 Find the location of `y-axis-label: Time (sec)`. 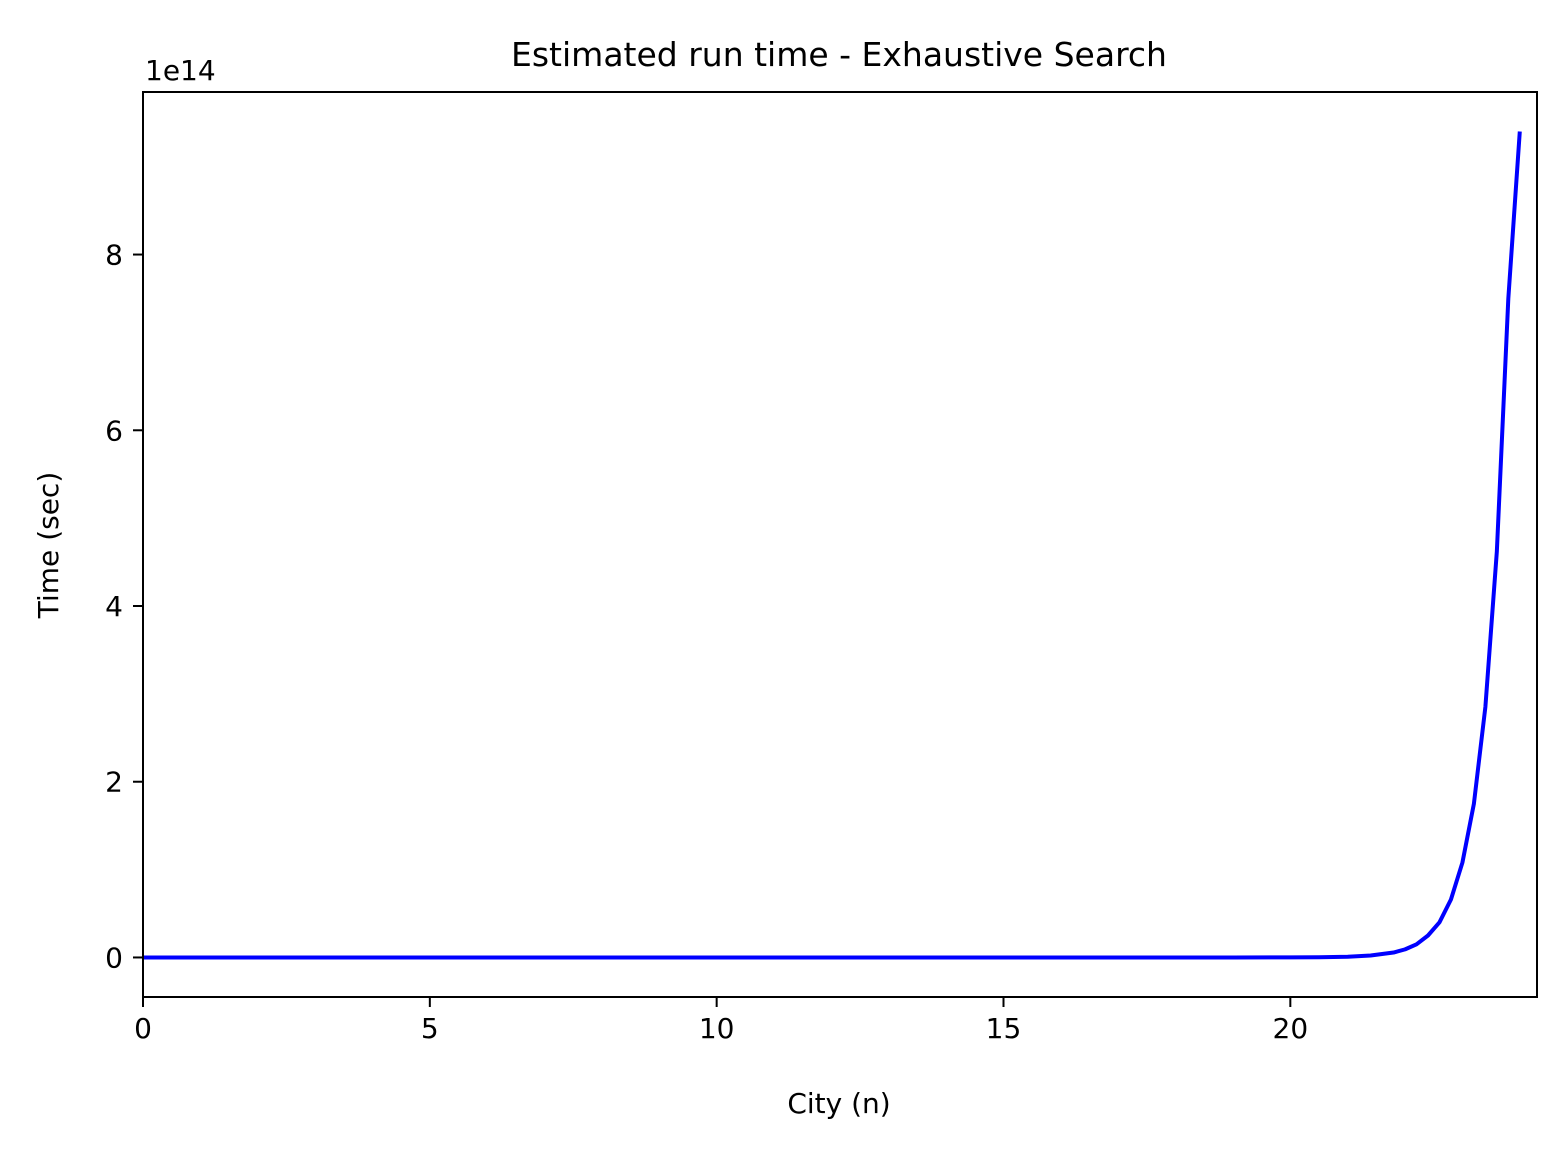

y-axis-label: Time (sec) is located at coordinates (48, 545).